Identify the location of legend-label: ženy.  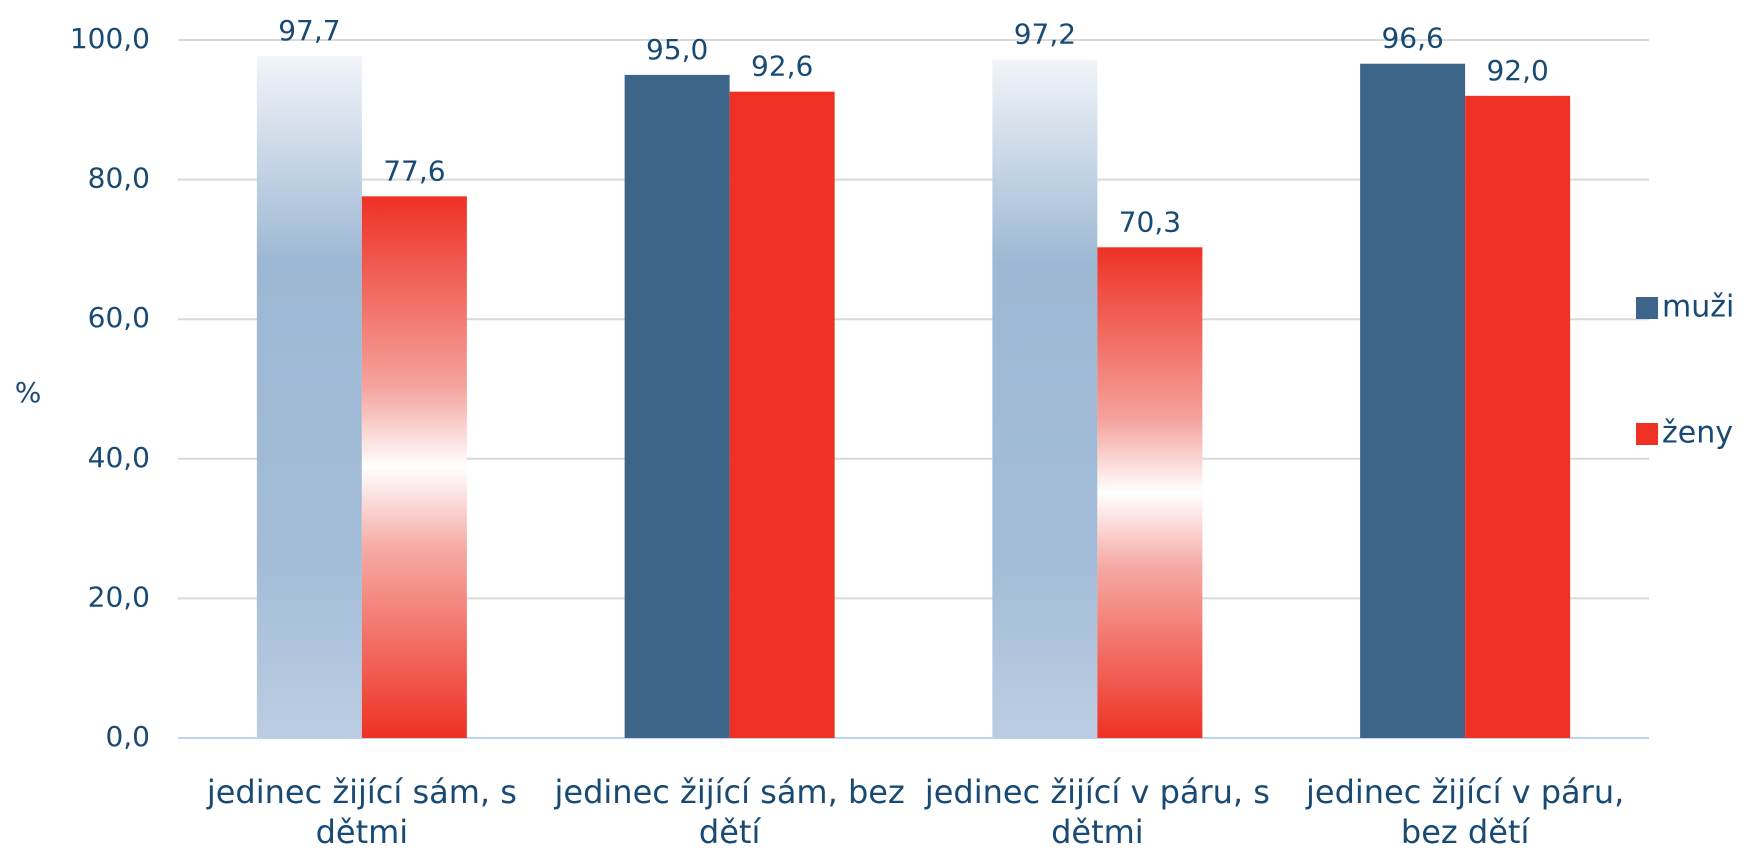
(1697, 433).